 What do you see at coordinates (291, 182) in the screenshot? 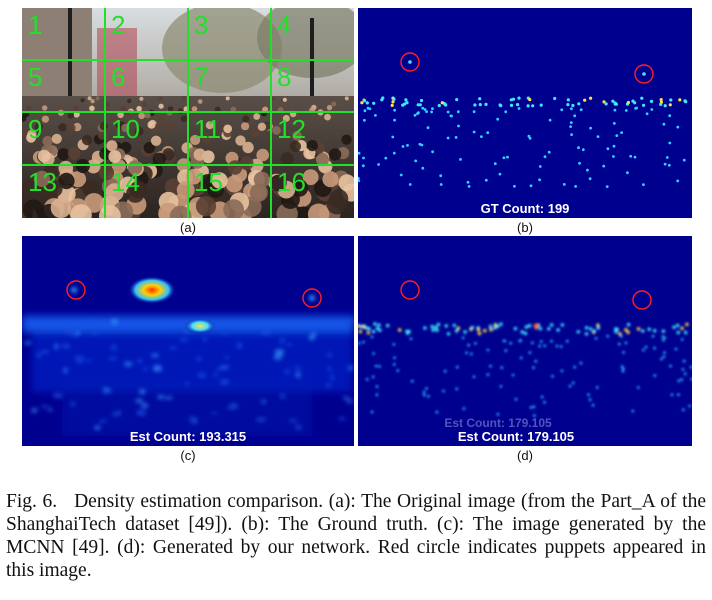
I see `grid-cell-number: 16` at bounding box center [291, 182].